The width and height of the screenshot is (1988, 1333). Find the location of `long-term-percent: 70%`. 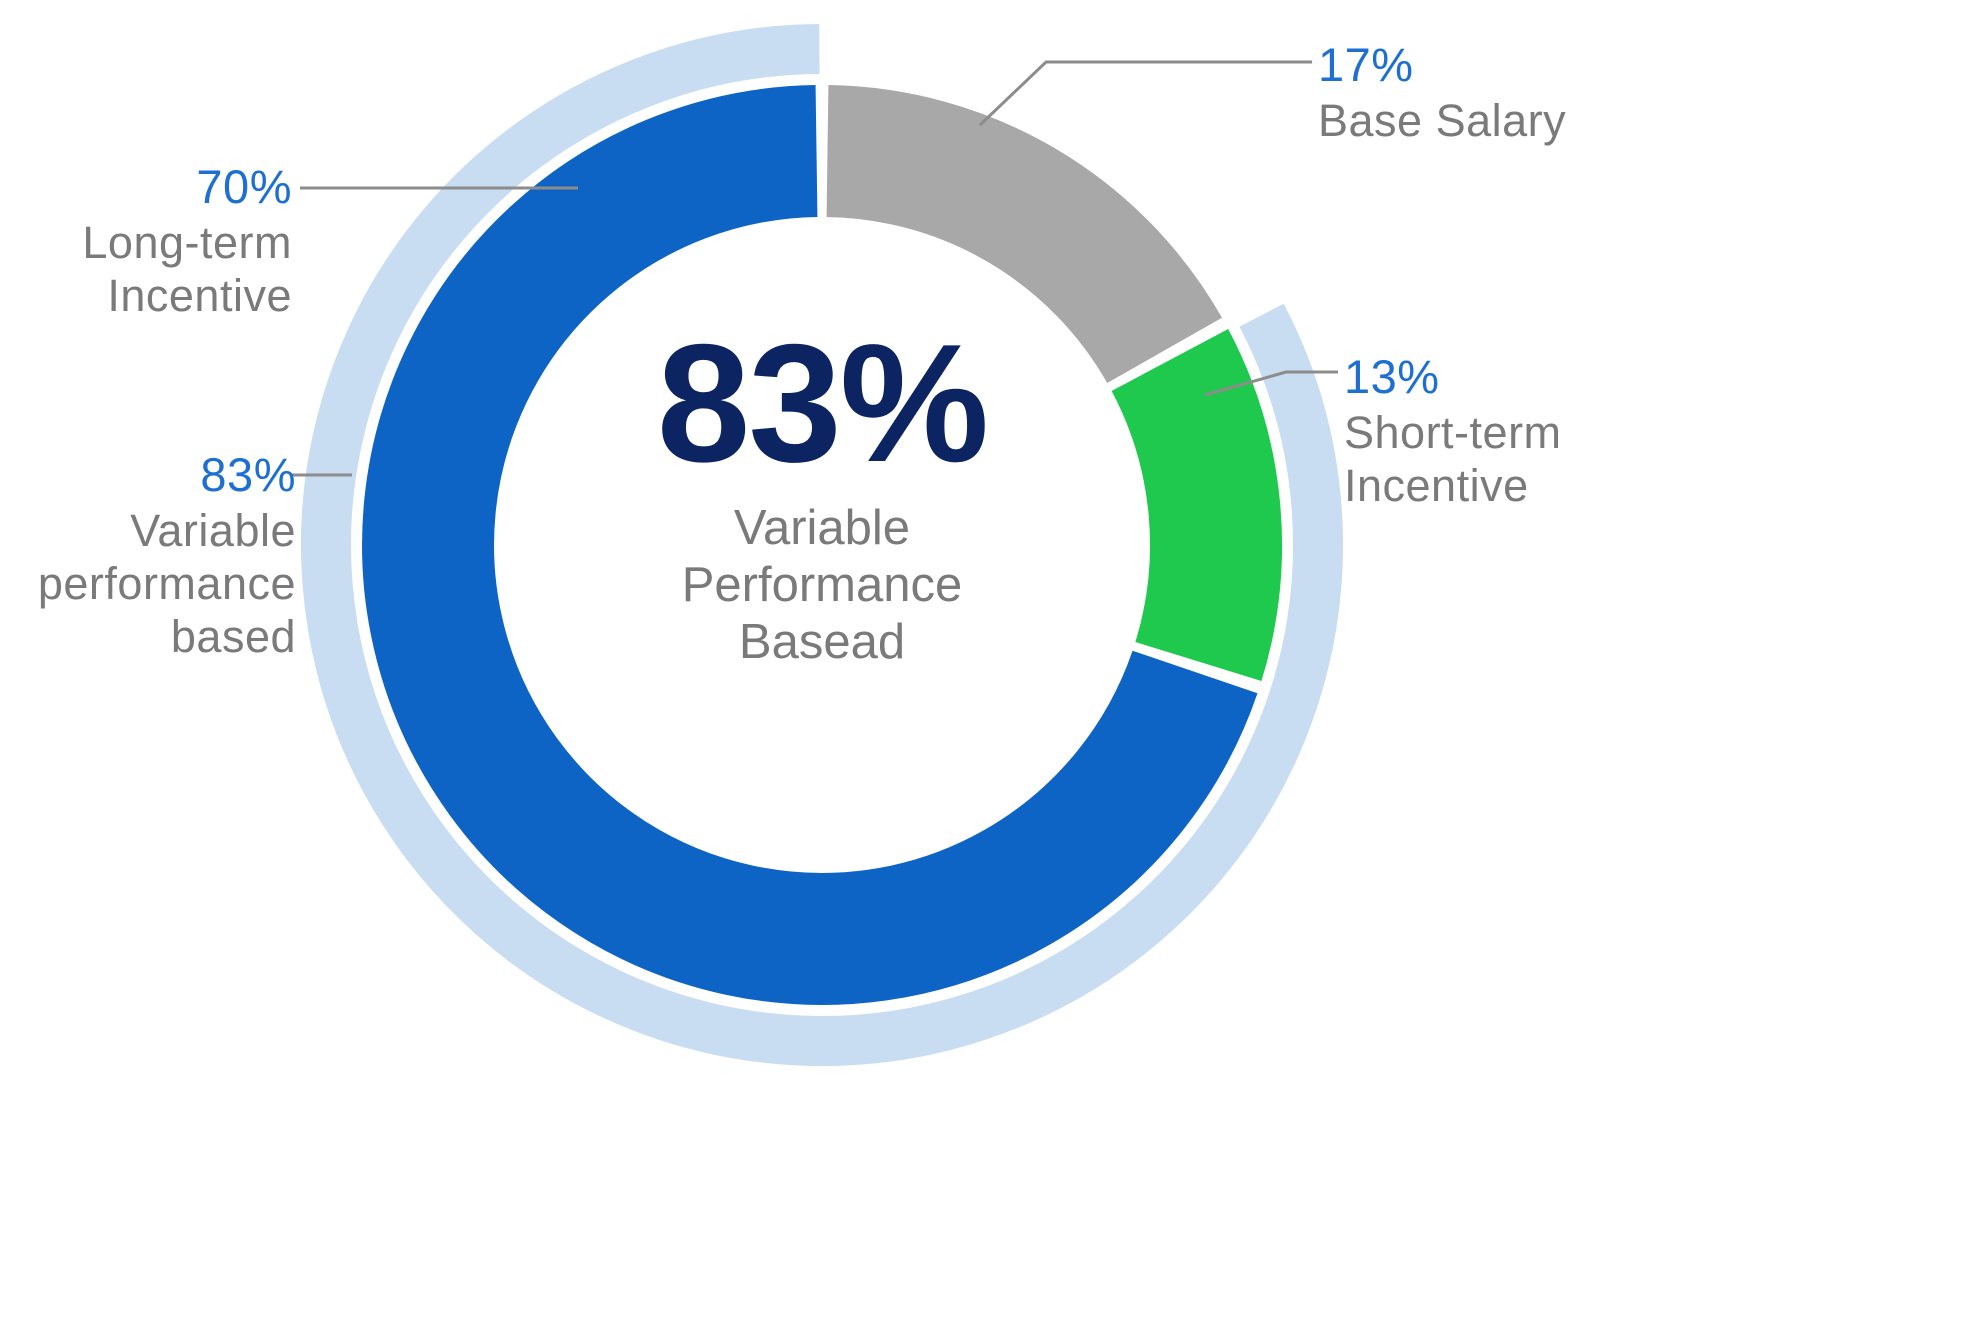

long-term-percent: 70% is located at coordinates (244, 186).